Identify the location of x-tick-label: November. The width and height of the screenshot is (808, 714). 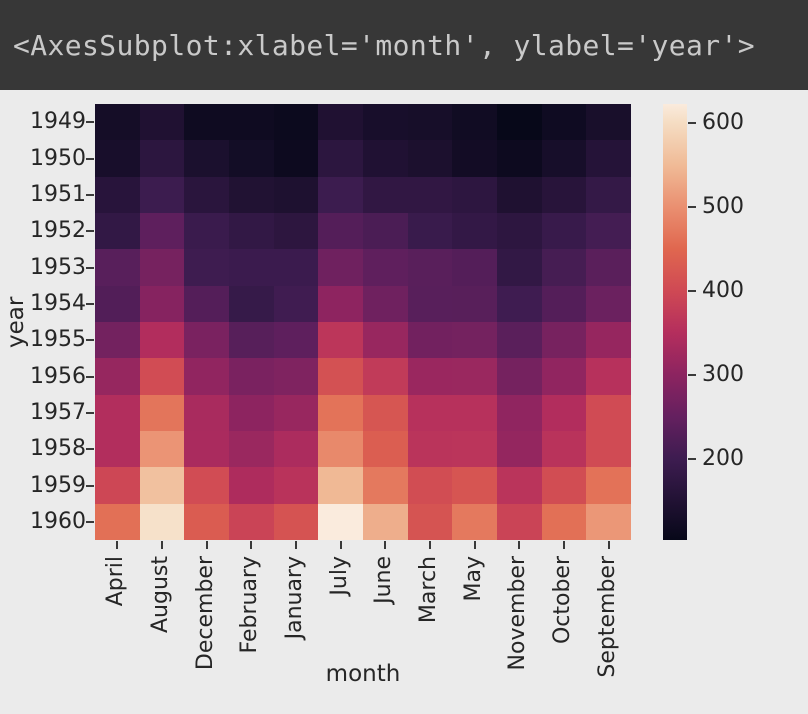
(518, 613).